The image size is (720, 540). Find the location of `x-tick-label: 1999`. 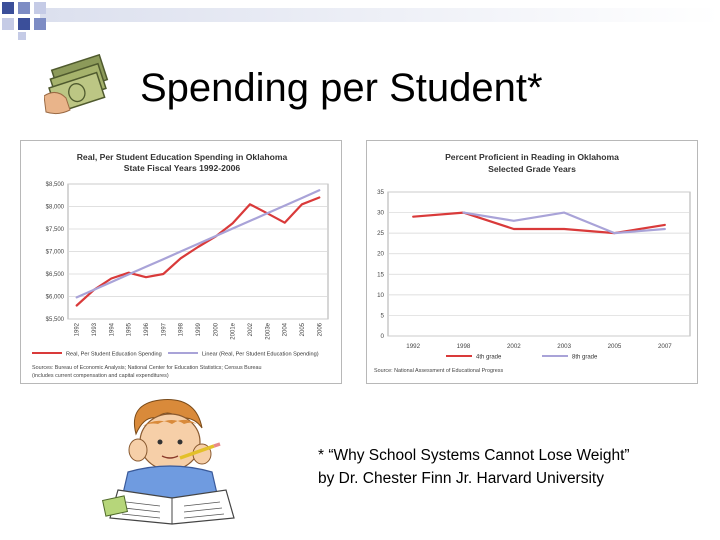

x-tick-label: 1999 is located at coordinates (199, 329).